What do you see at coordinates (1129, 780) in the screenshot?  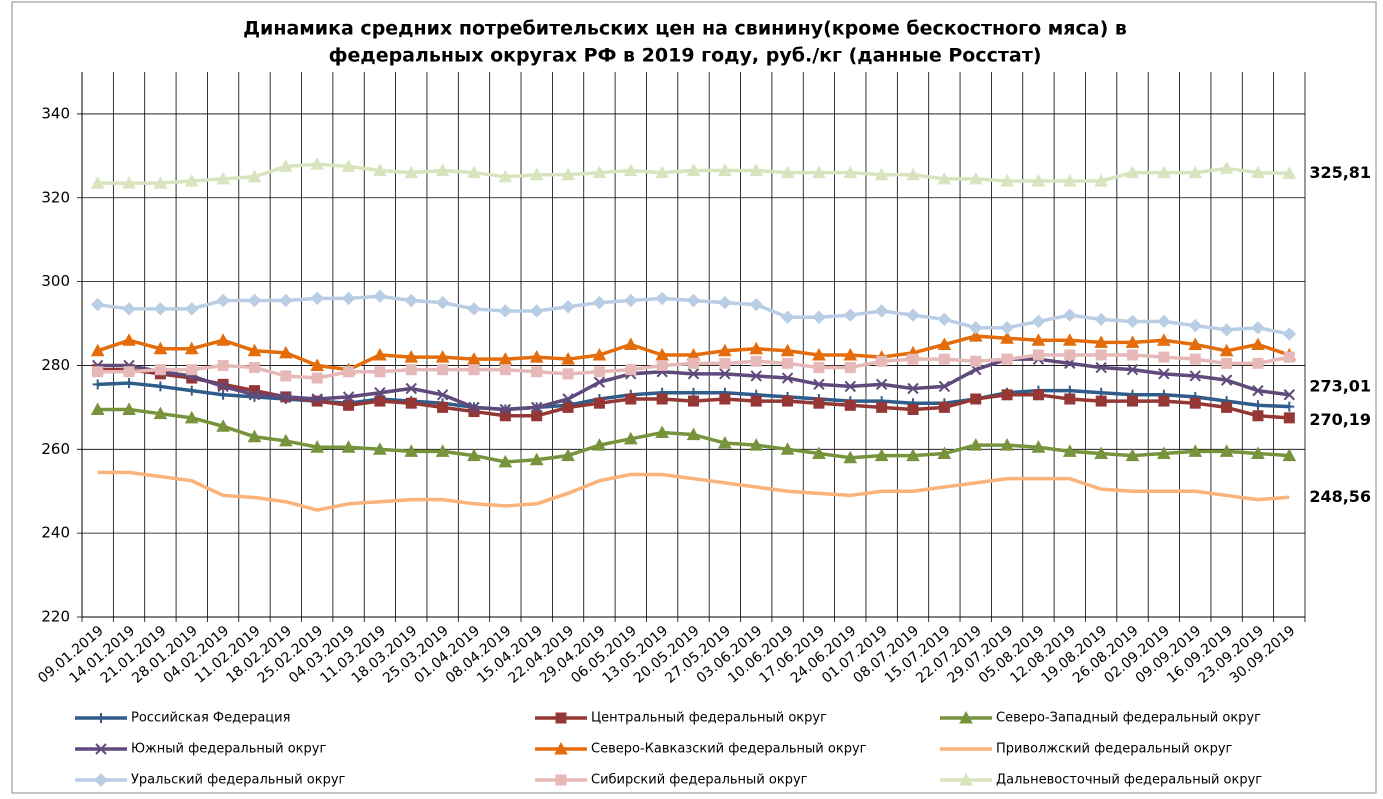 I see `legend-label: Дальневосточный федеральный округ` at bounding box center [1129, 780].